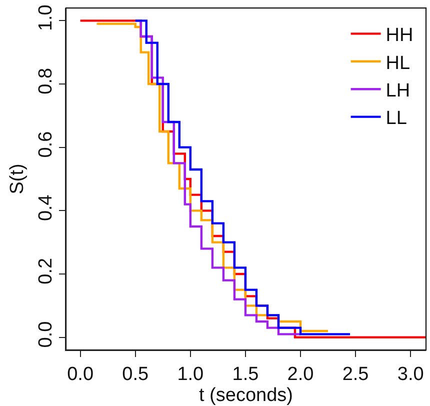  Describe the element at coordinates (45, 208) in the screenshot. I see `y-tick-label: 0.4` at that location.